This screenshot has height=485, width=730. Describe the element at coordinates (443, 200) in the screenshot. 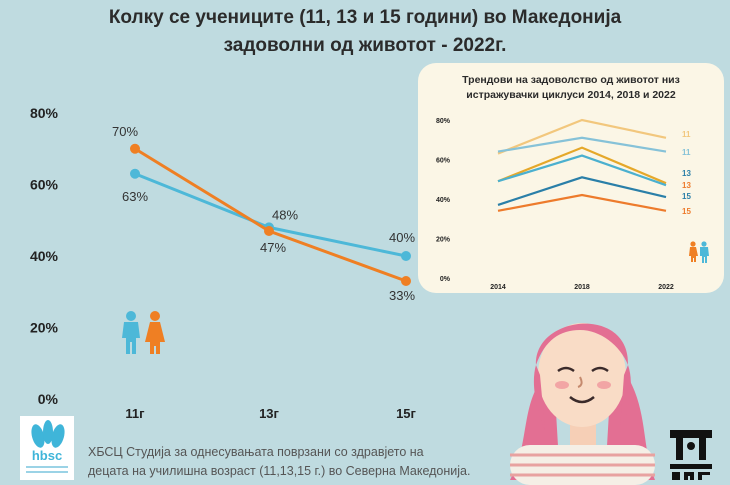

I see `inset-y-tick-label: 40%` at that location.